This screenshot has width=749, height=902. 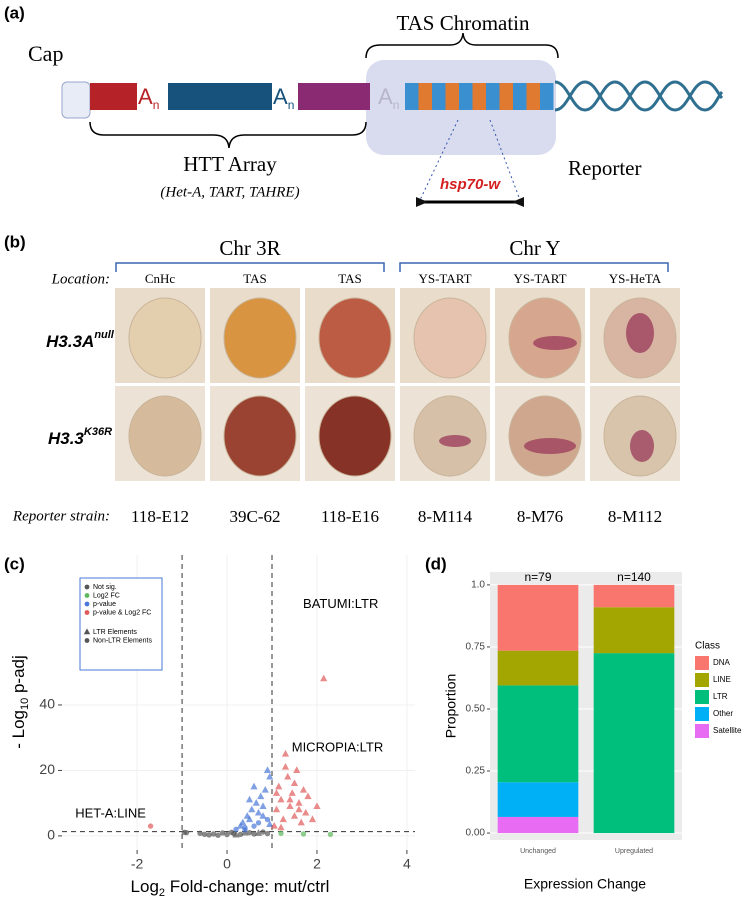 I want to click on strain: 8-M76, so click(x=540, y=516).